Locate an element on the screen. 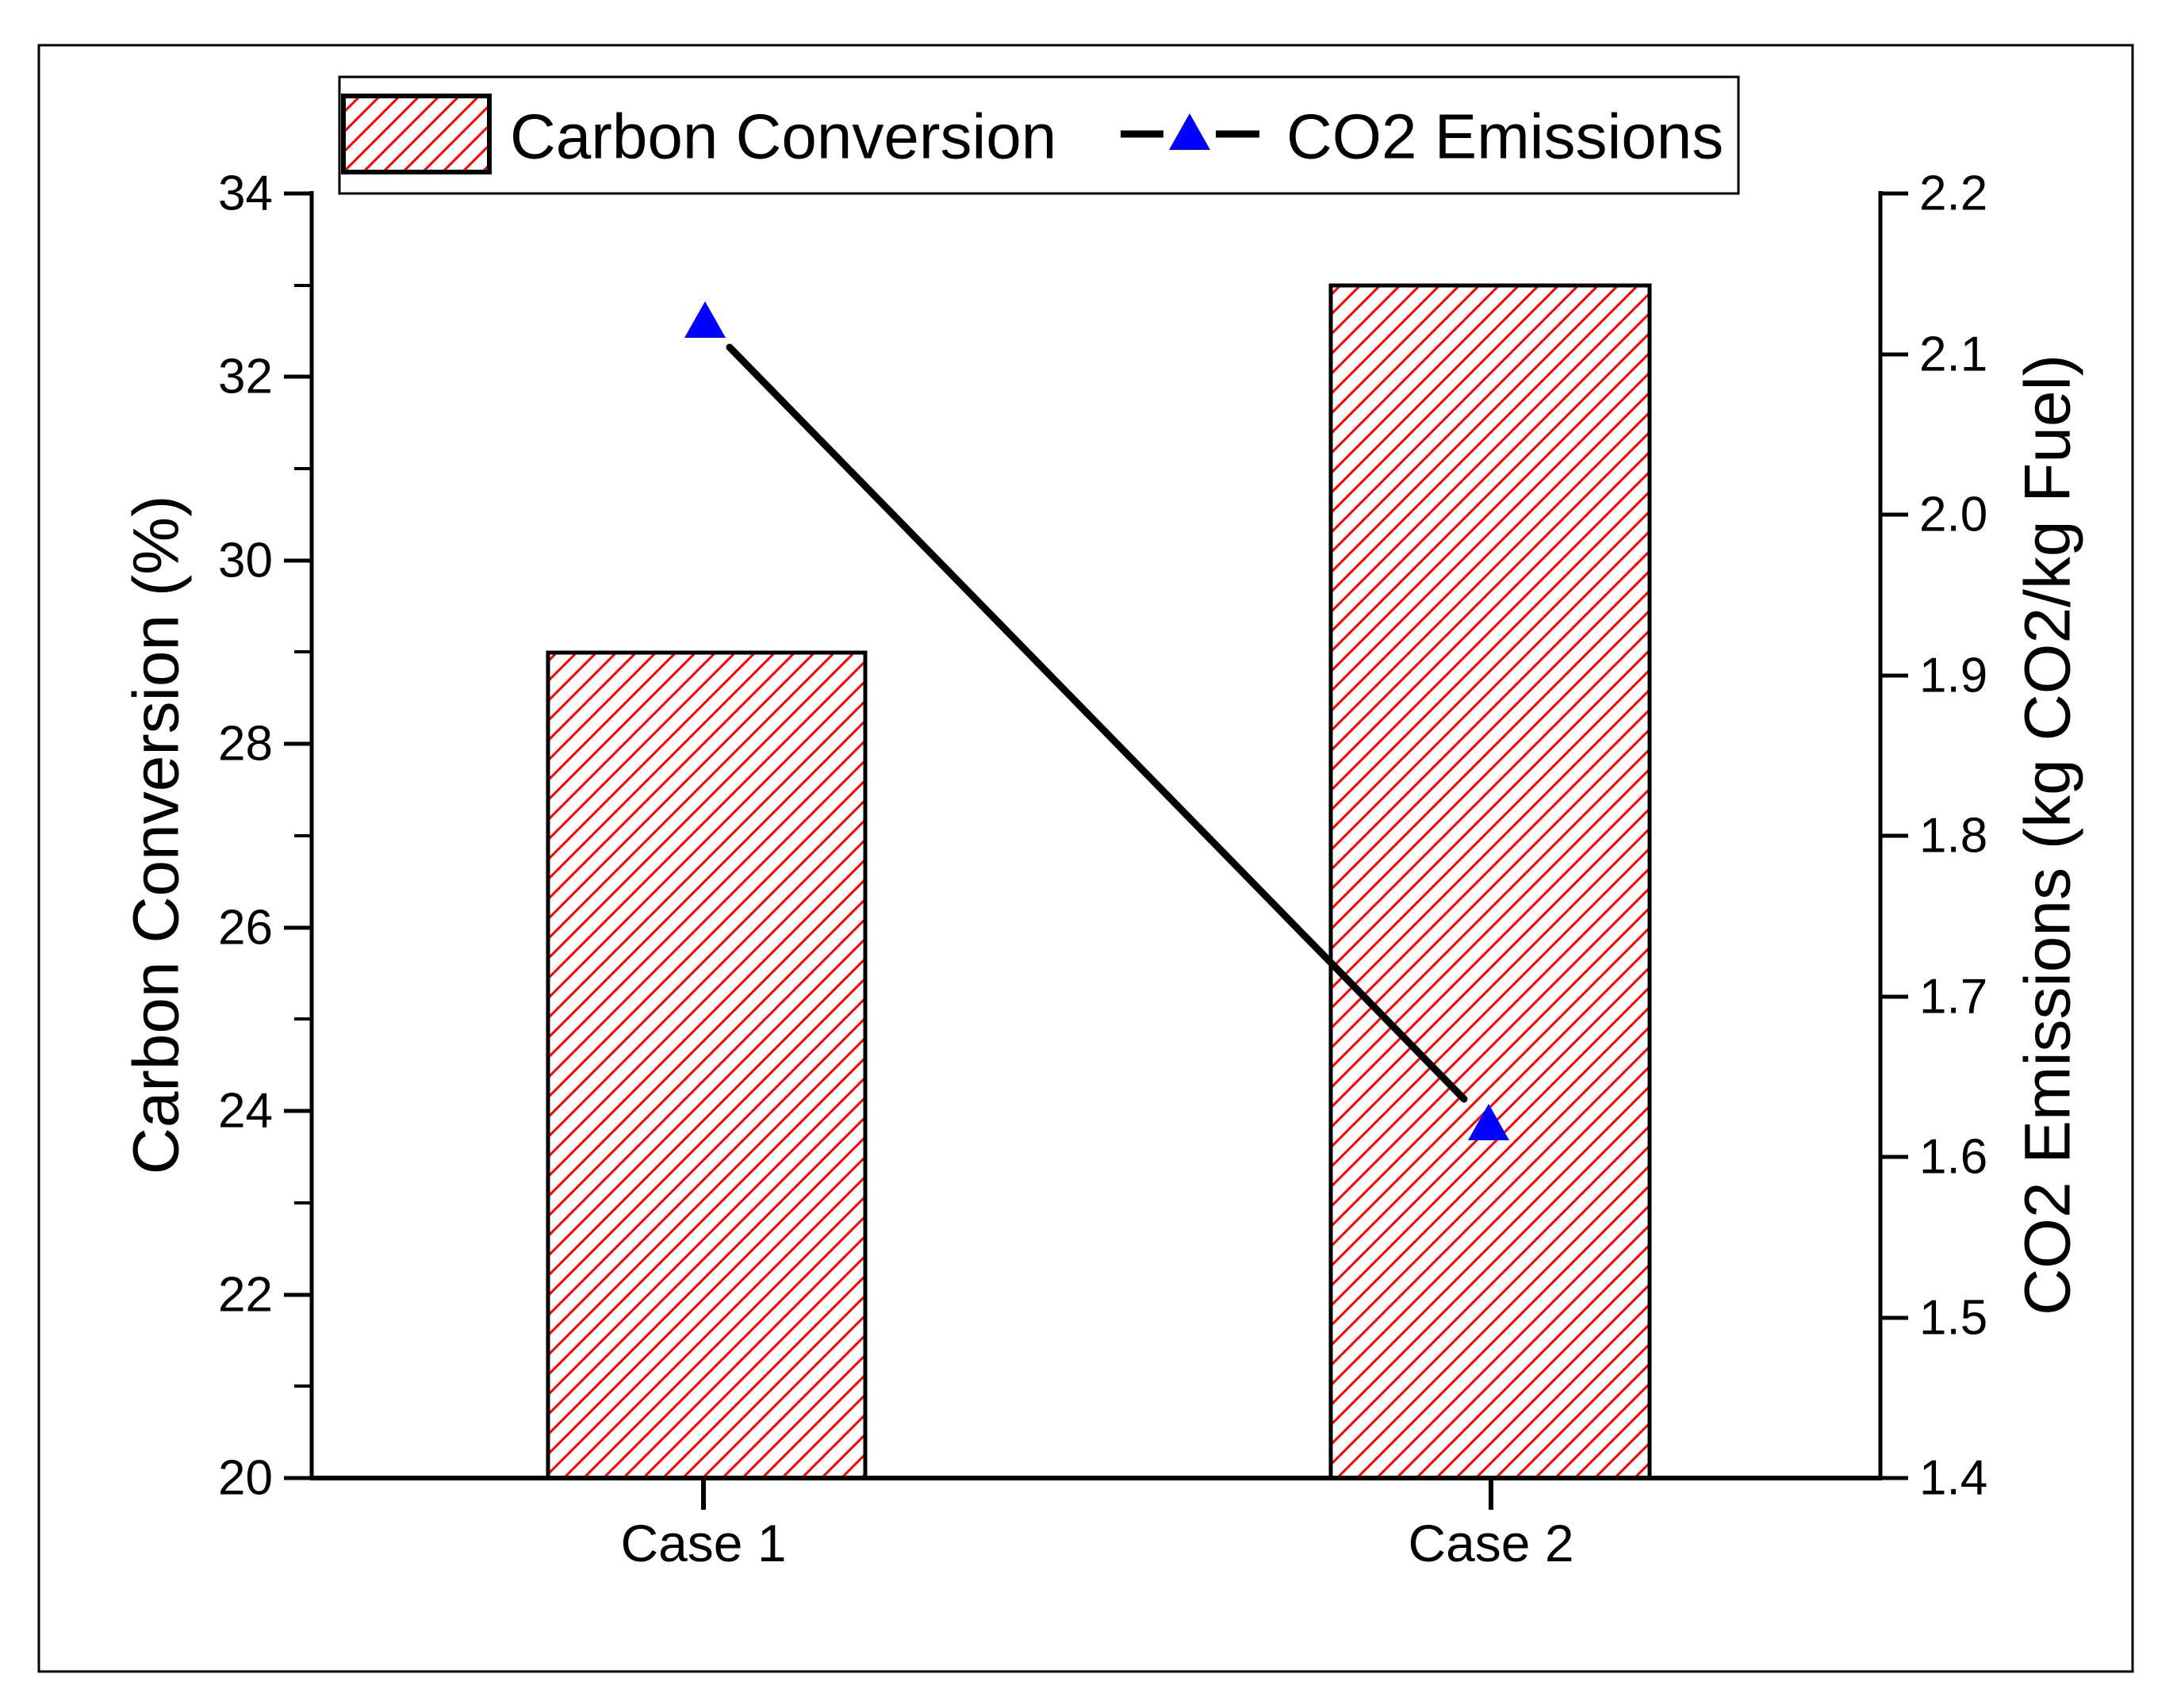 The image size is (2177, 1708). legend-box is located at coordinates (1039, 135).